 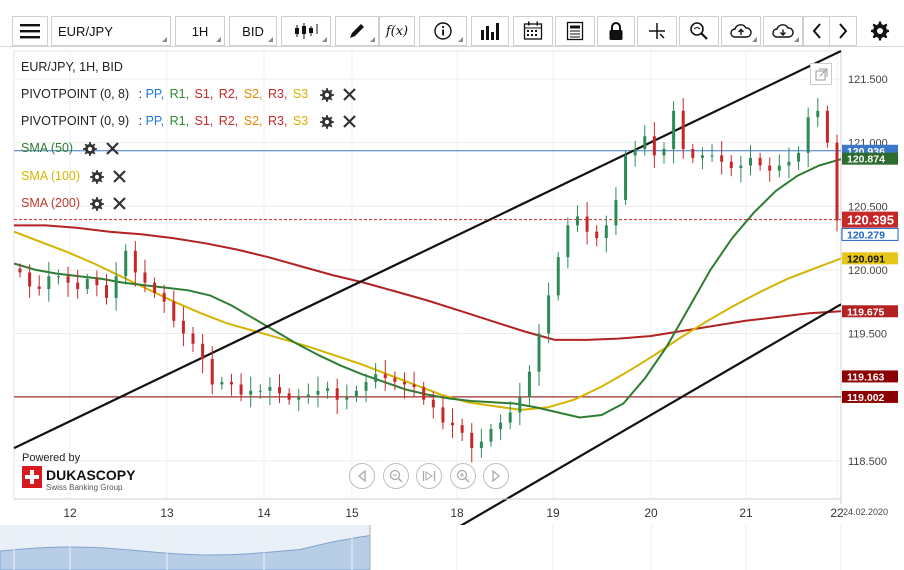 I want to click on price-tag-label: 120.874, so click(x=866, y=160).